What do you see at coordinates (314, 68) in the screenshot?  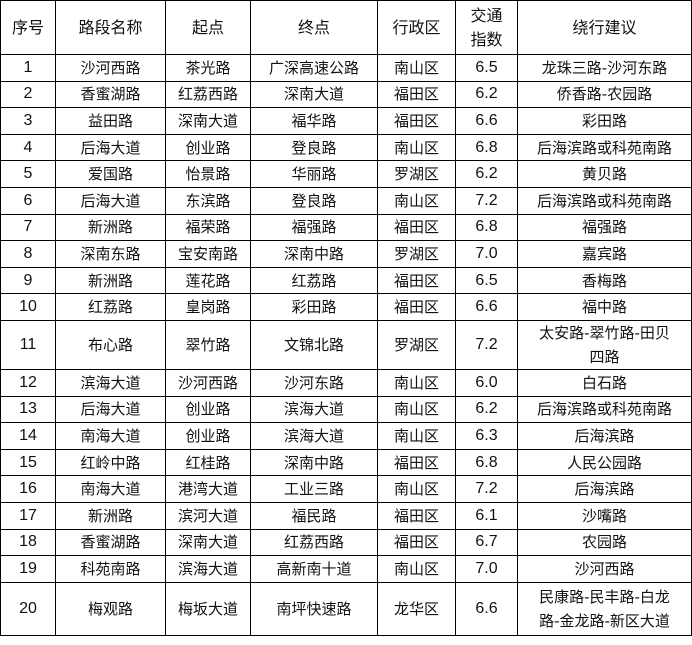 I see `cell-end: 广深高速公路` at bounding box center [314, 68].